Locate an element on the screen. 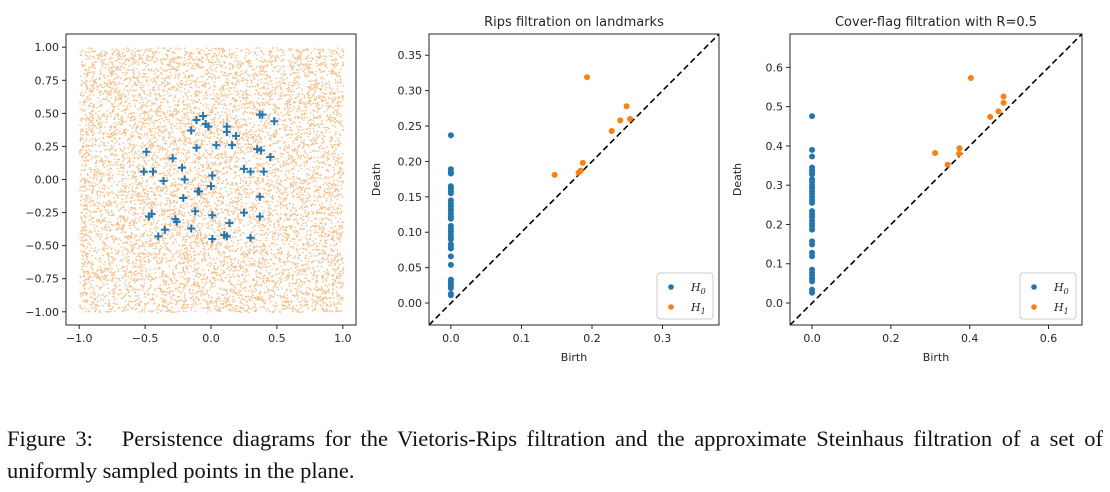 The height and width of the screenshot is (492, 1110). caption-label: Figure 3: is located at coordinates (50, 438).